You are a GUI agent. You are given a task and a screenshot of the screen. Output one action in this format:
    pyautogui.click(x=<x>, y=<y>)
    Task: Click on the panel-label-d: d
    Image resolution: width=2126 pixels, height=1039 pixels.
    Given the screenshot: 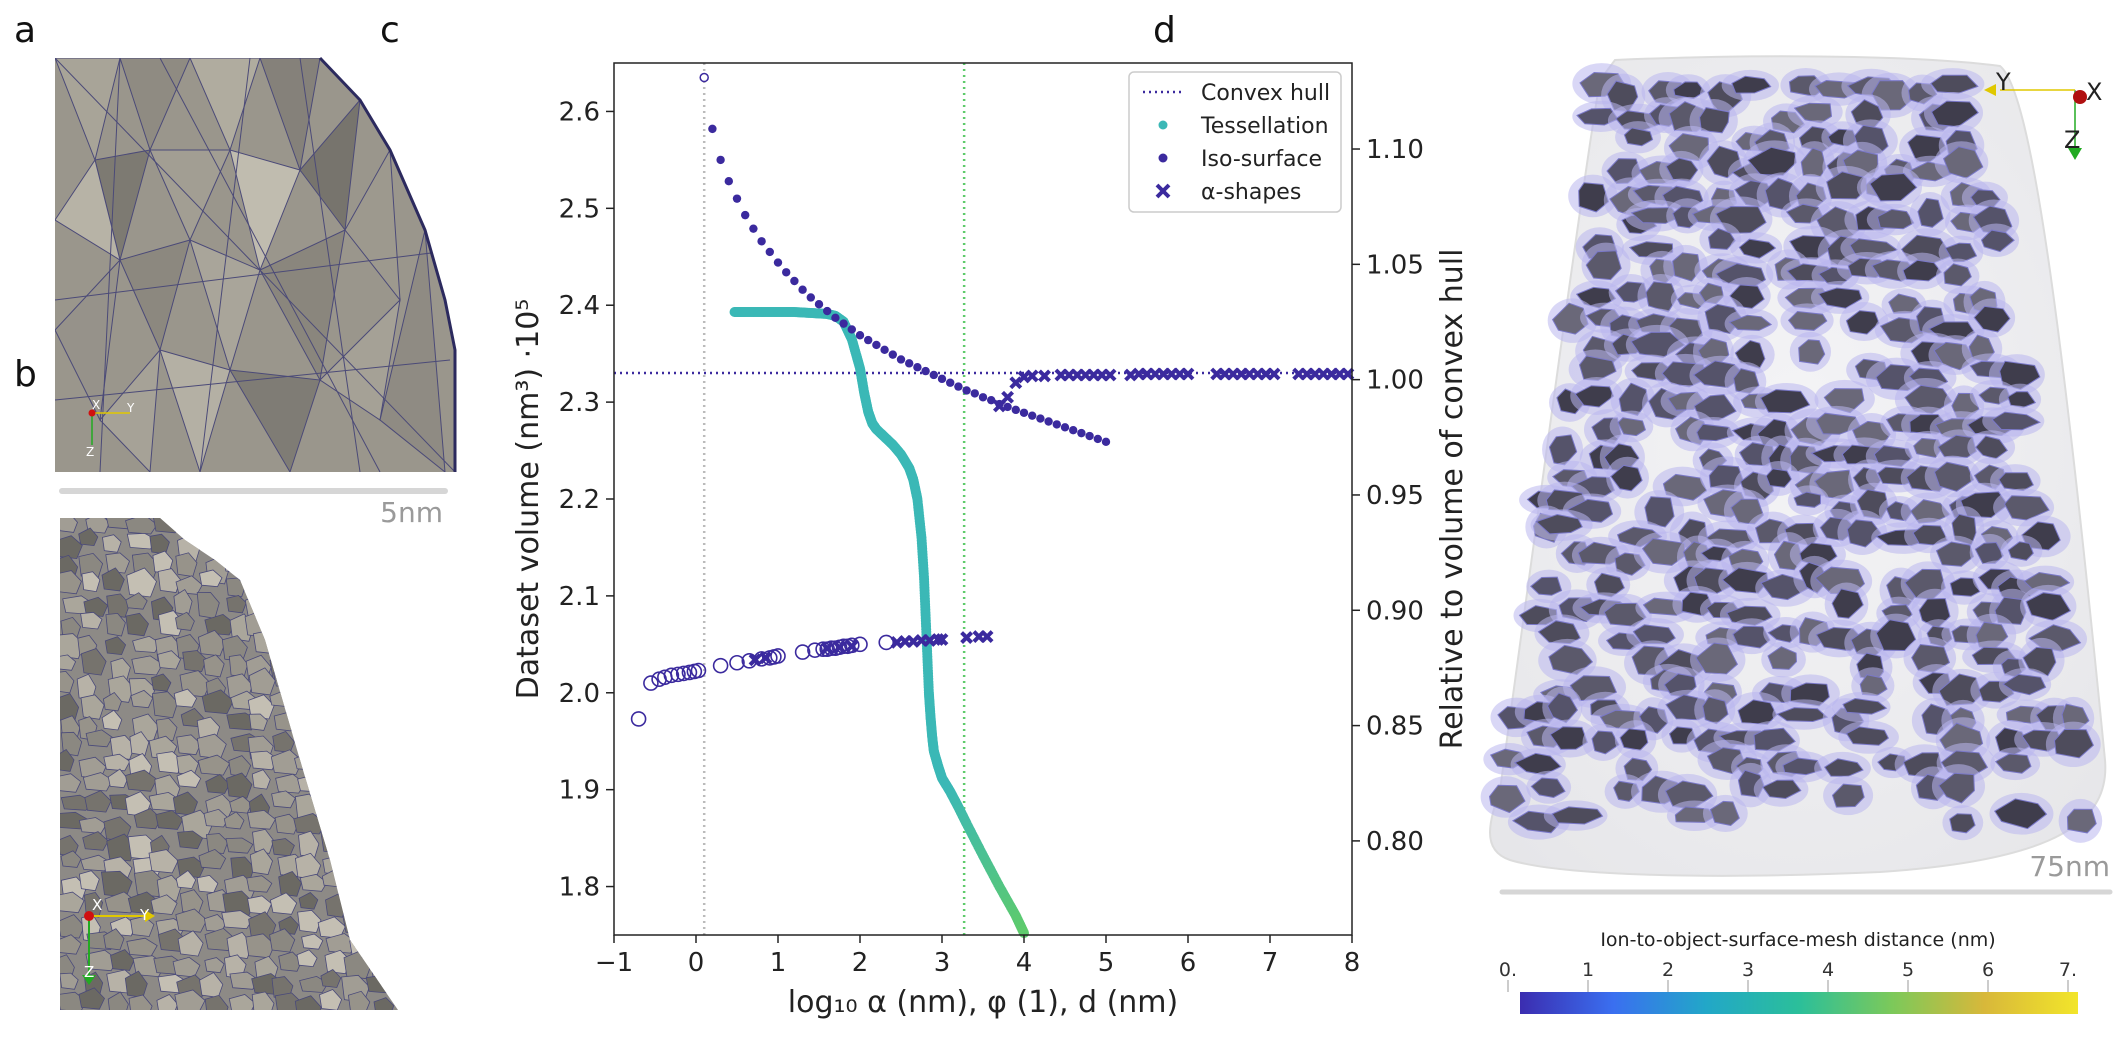 What is the action you would take?
    pyautogui.click(x=1164, y=30)
    